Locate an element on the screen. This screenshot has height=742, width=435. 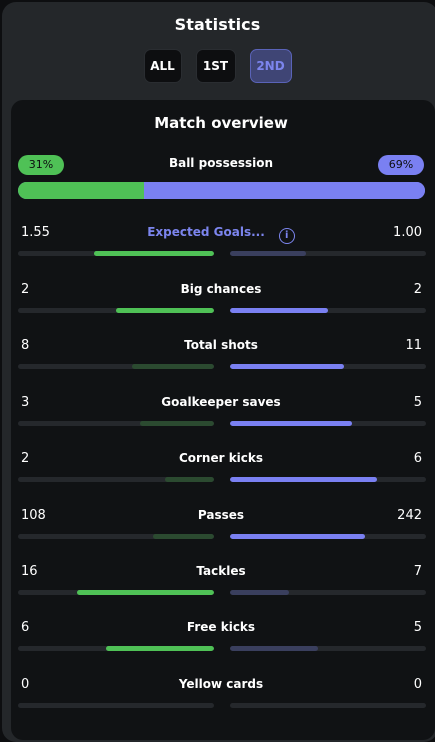
period-tabs: ALL 1ST 2ND is located at coordinates (217, 66).